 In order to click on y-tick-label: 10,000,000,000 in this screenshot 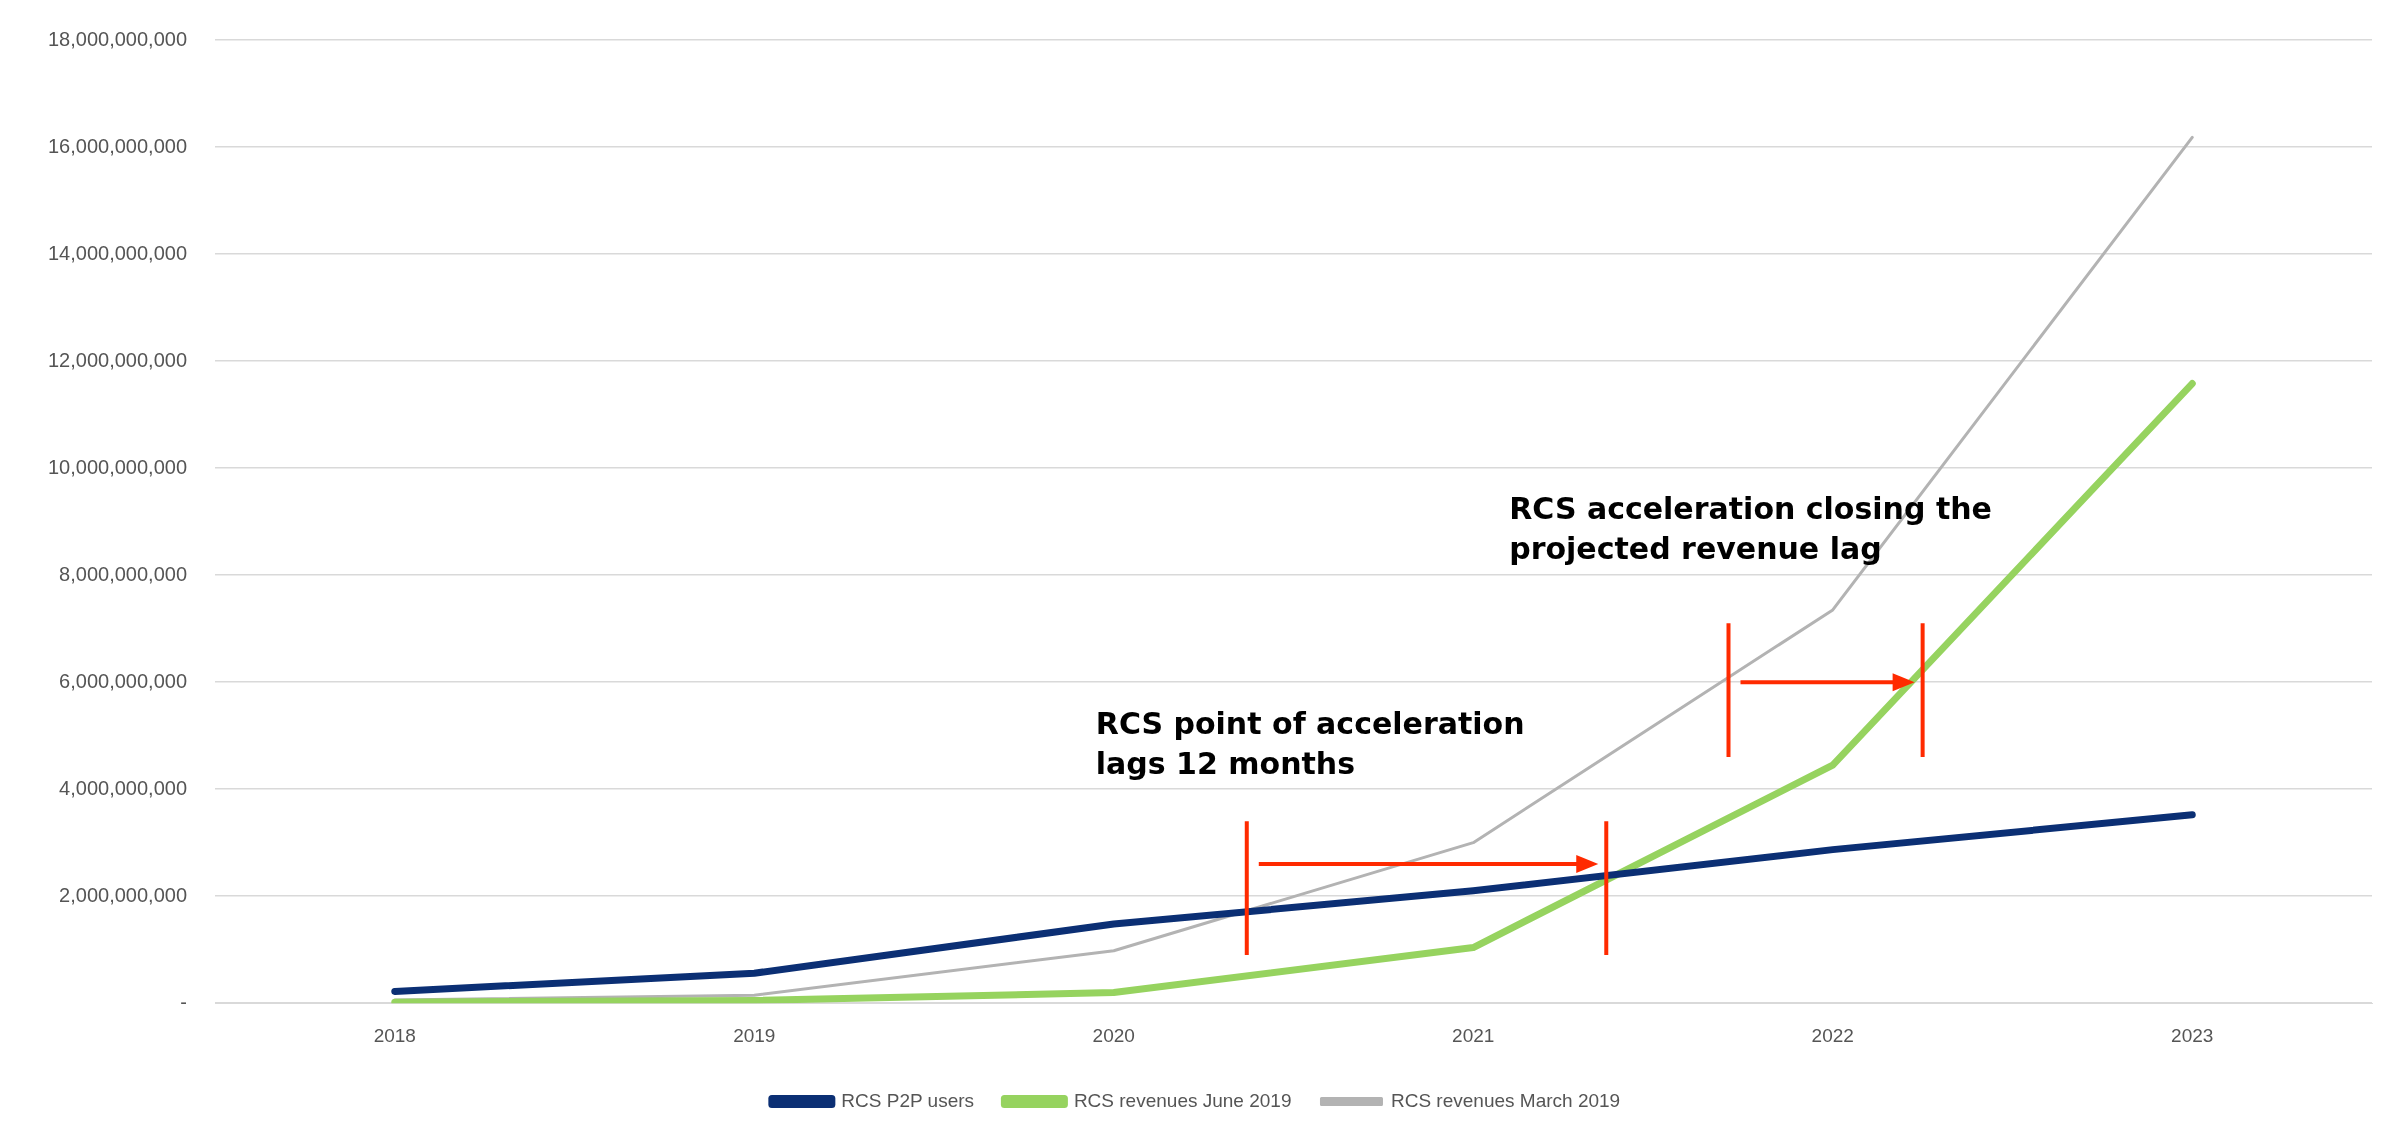, I will do `click(117, 466)`.